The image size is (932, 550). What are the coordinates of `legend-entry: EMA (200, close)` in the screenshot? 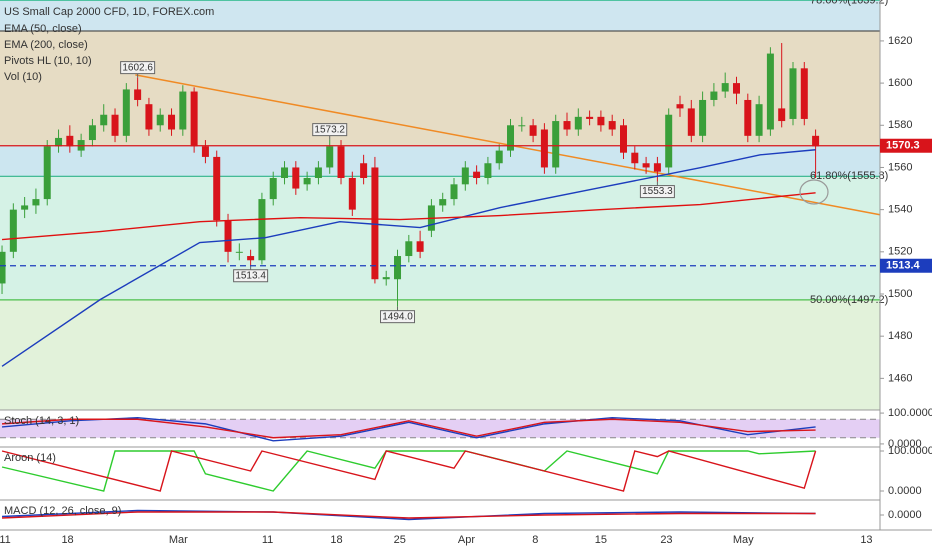 It's located at (46, 45).